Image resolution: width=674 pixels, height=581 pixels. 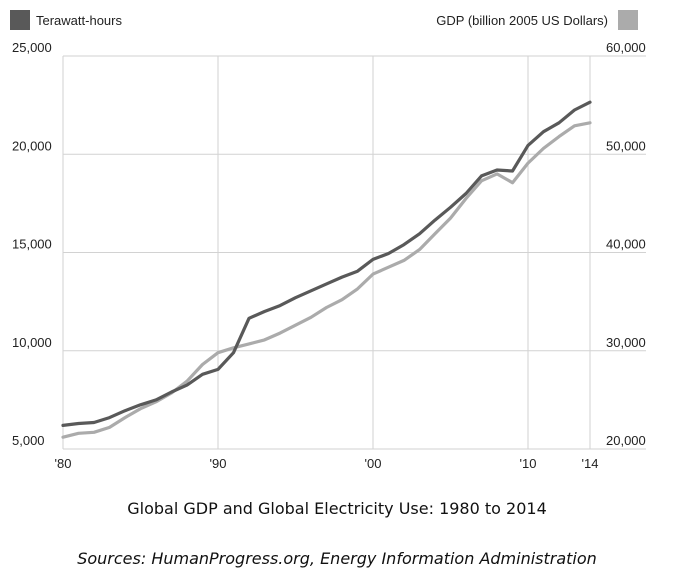 I want to click on x-tick-label: '14, so click(x=590, y=463).